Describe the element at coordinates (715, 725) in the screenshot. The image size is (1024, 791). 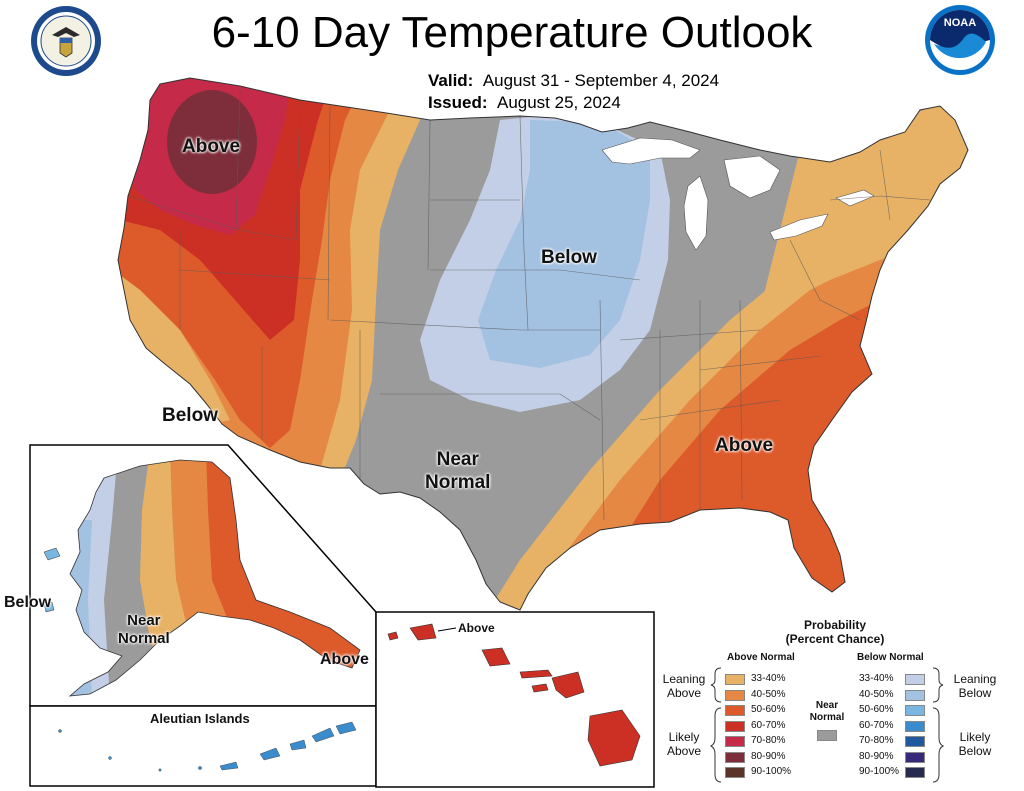
I see `legend-left-brace-icon` at that location.